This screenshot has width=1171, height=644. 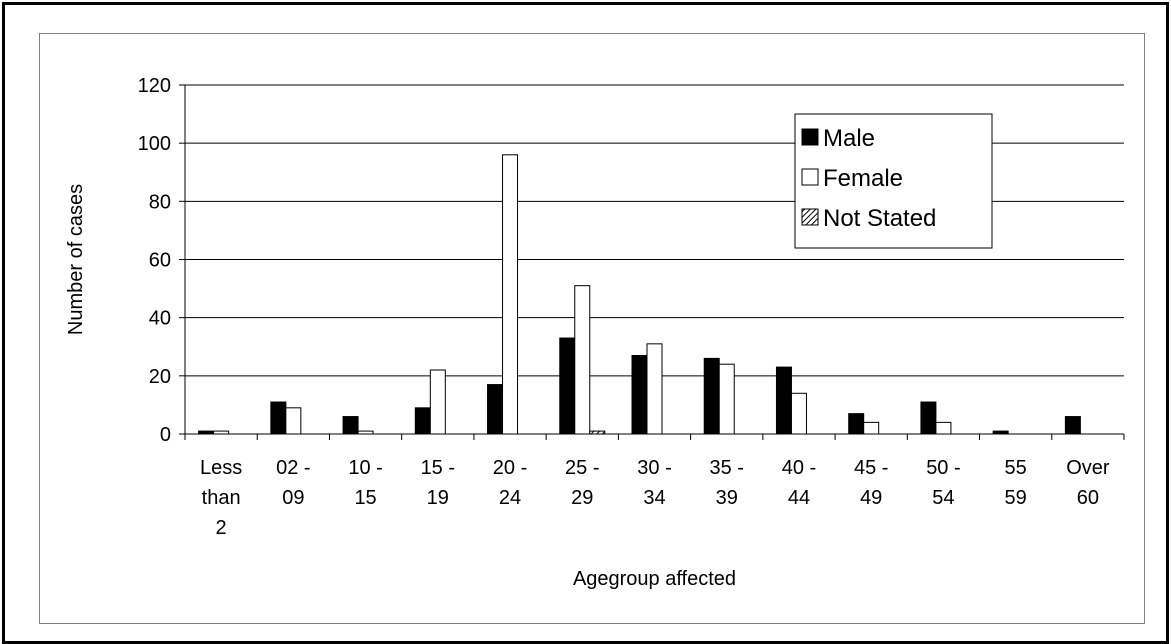 What do you see at coordinates (863, 178) in the screenshot?
I see `legend-label: Female` at bounding box center [863, 178].